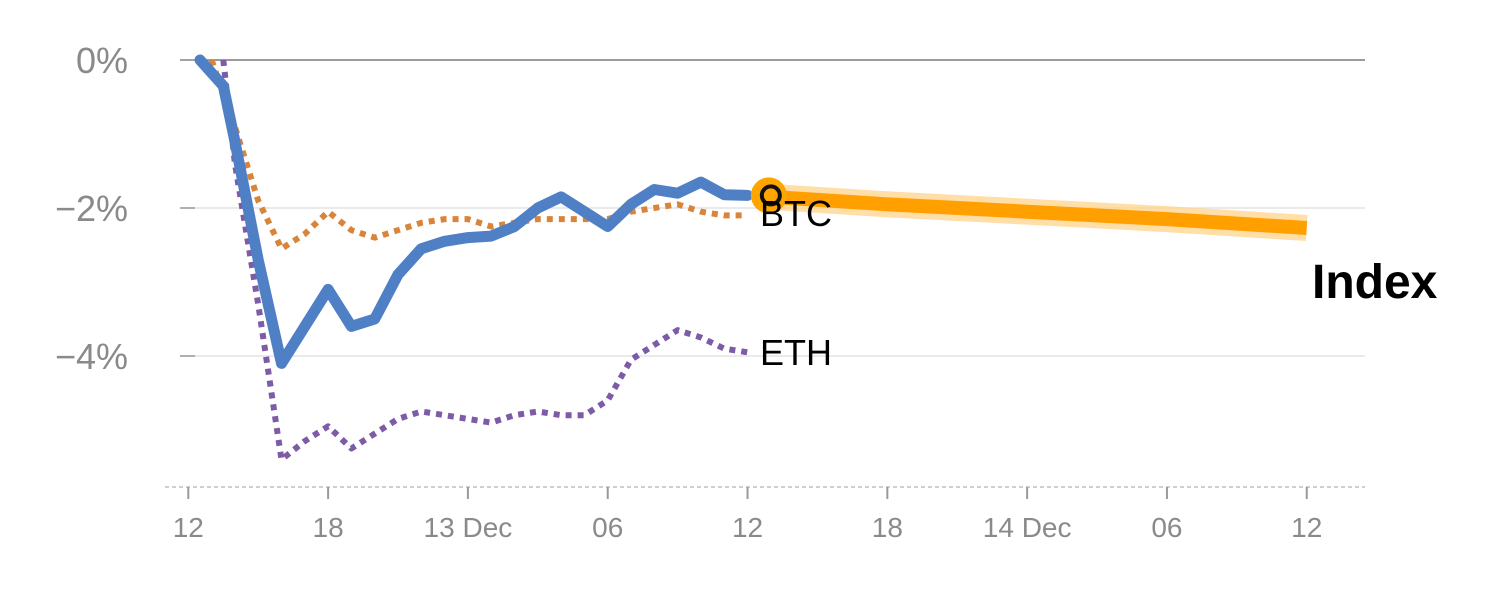  What do you see at coordinates (796, 213) in the screenshot?
I see `series-label-btc: BTC` at bounding box center [796, 213].